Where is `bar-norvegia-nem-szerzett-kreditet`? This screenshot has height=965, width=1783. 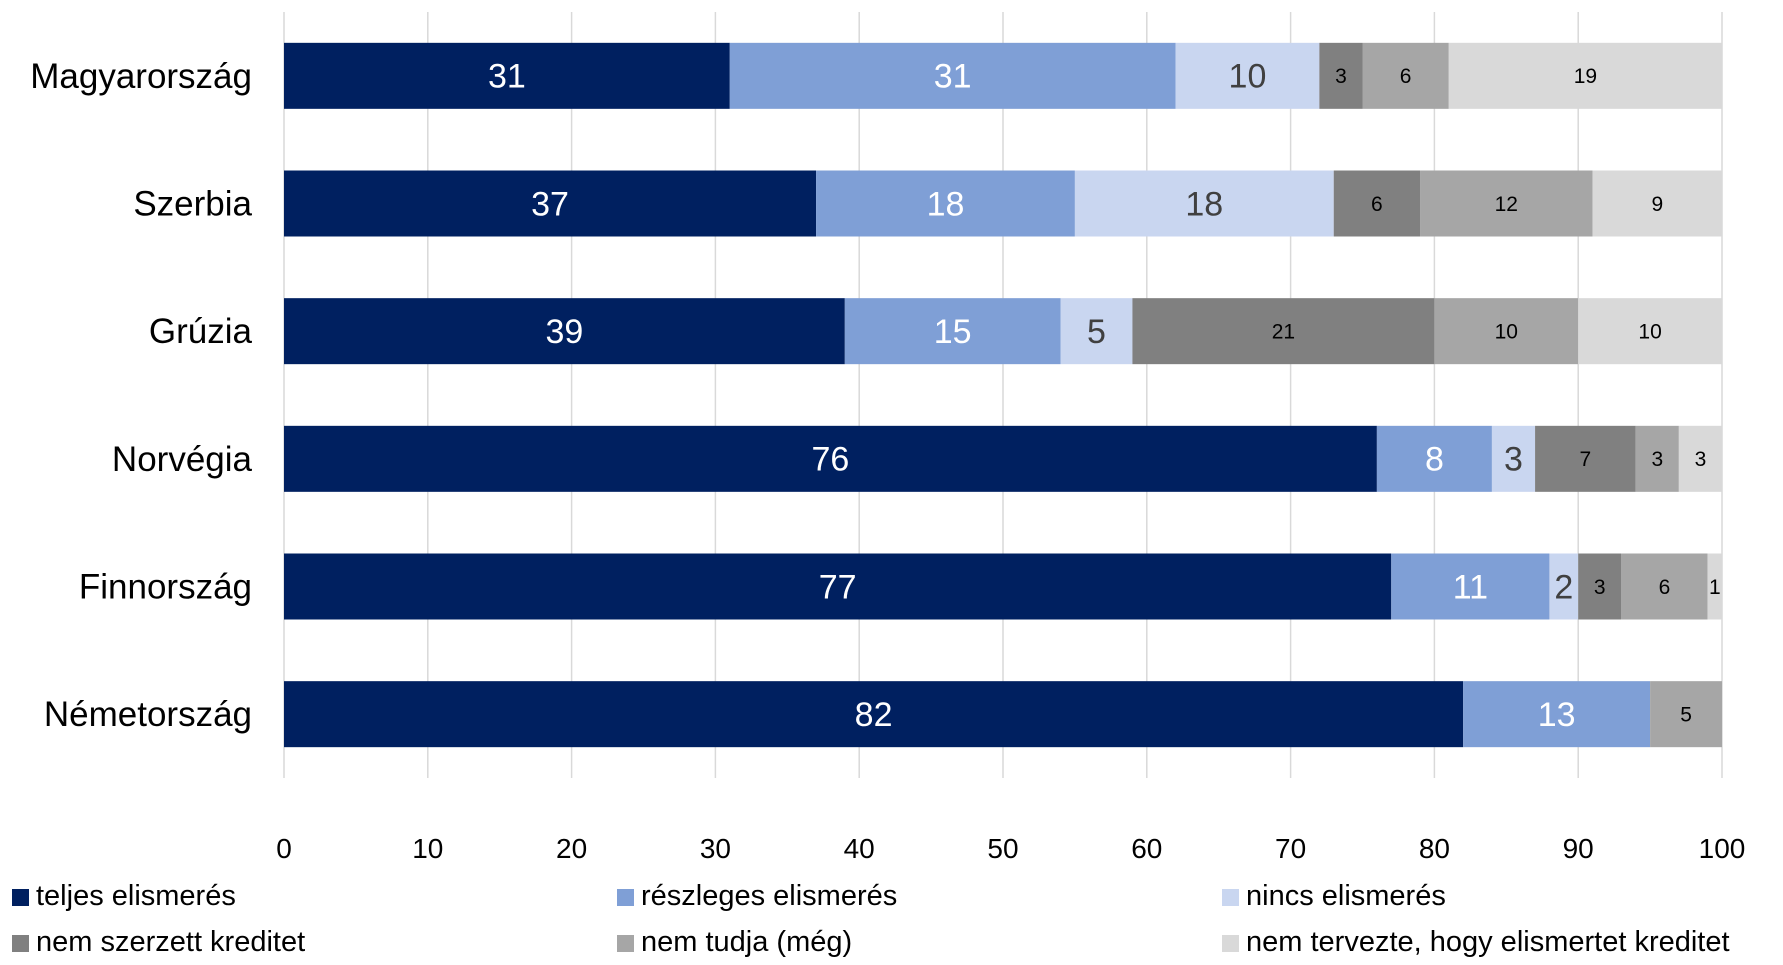
bar-norvegia-nem-szerzett-kreditet is located at coordinates (1585, 458).